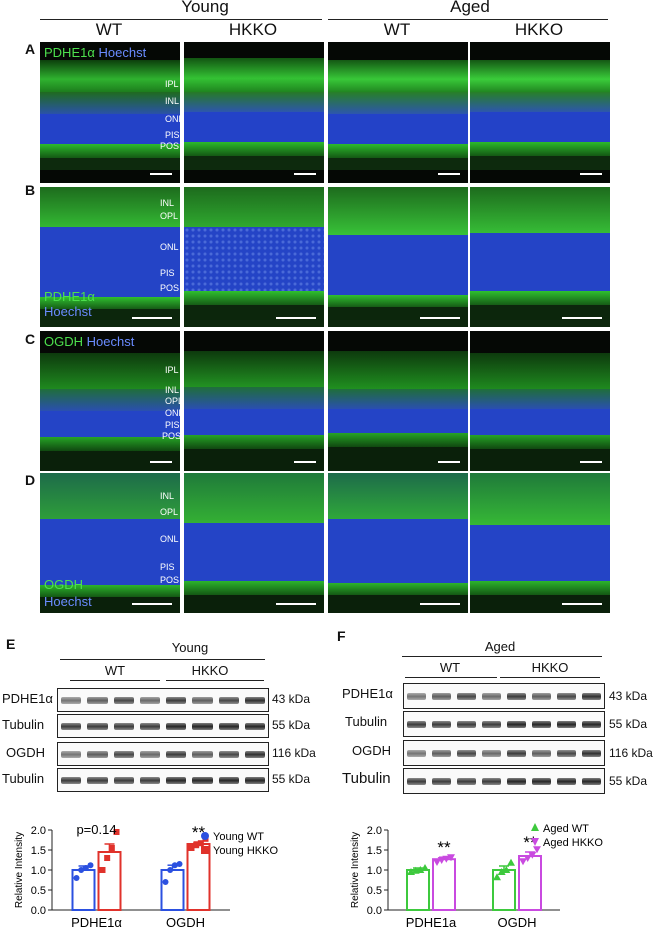 The height and width of the screenshot is (933, 660). I want to click on panel-a-layer-pos: POS, so click(170, 146).